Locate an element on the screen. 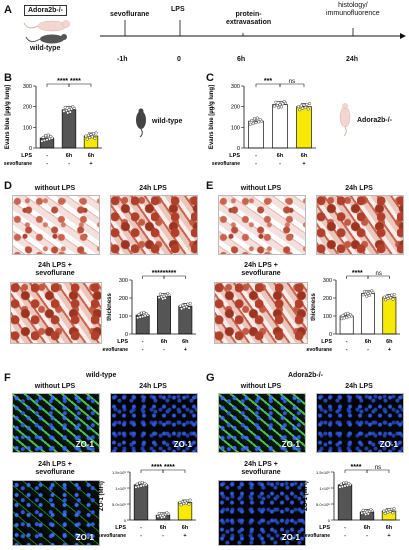 The height and width of the screenshot is (550, 409). c-sig-ns: ns is located at coordinates (292, 82).